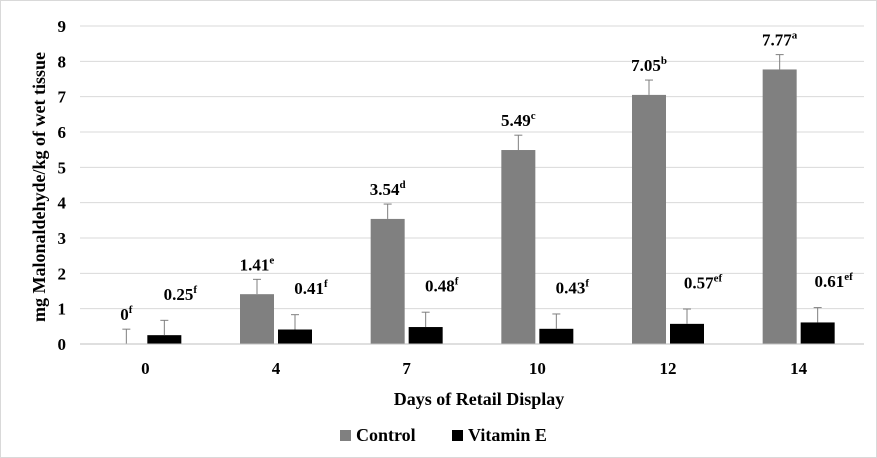  I want to click on data-label-vitamin-e: 0.48f, so click(442, 286).